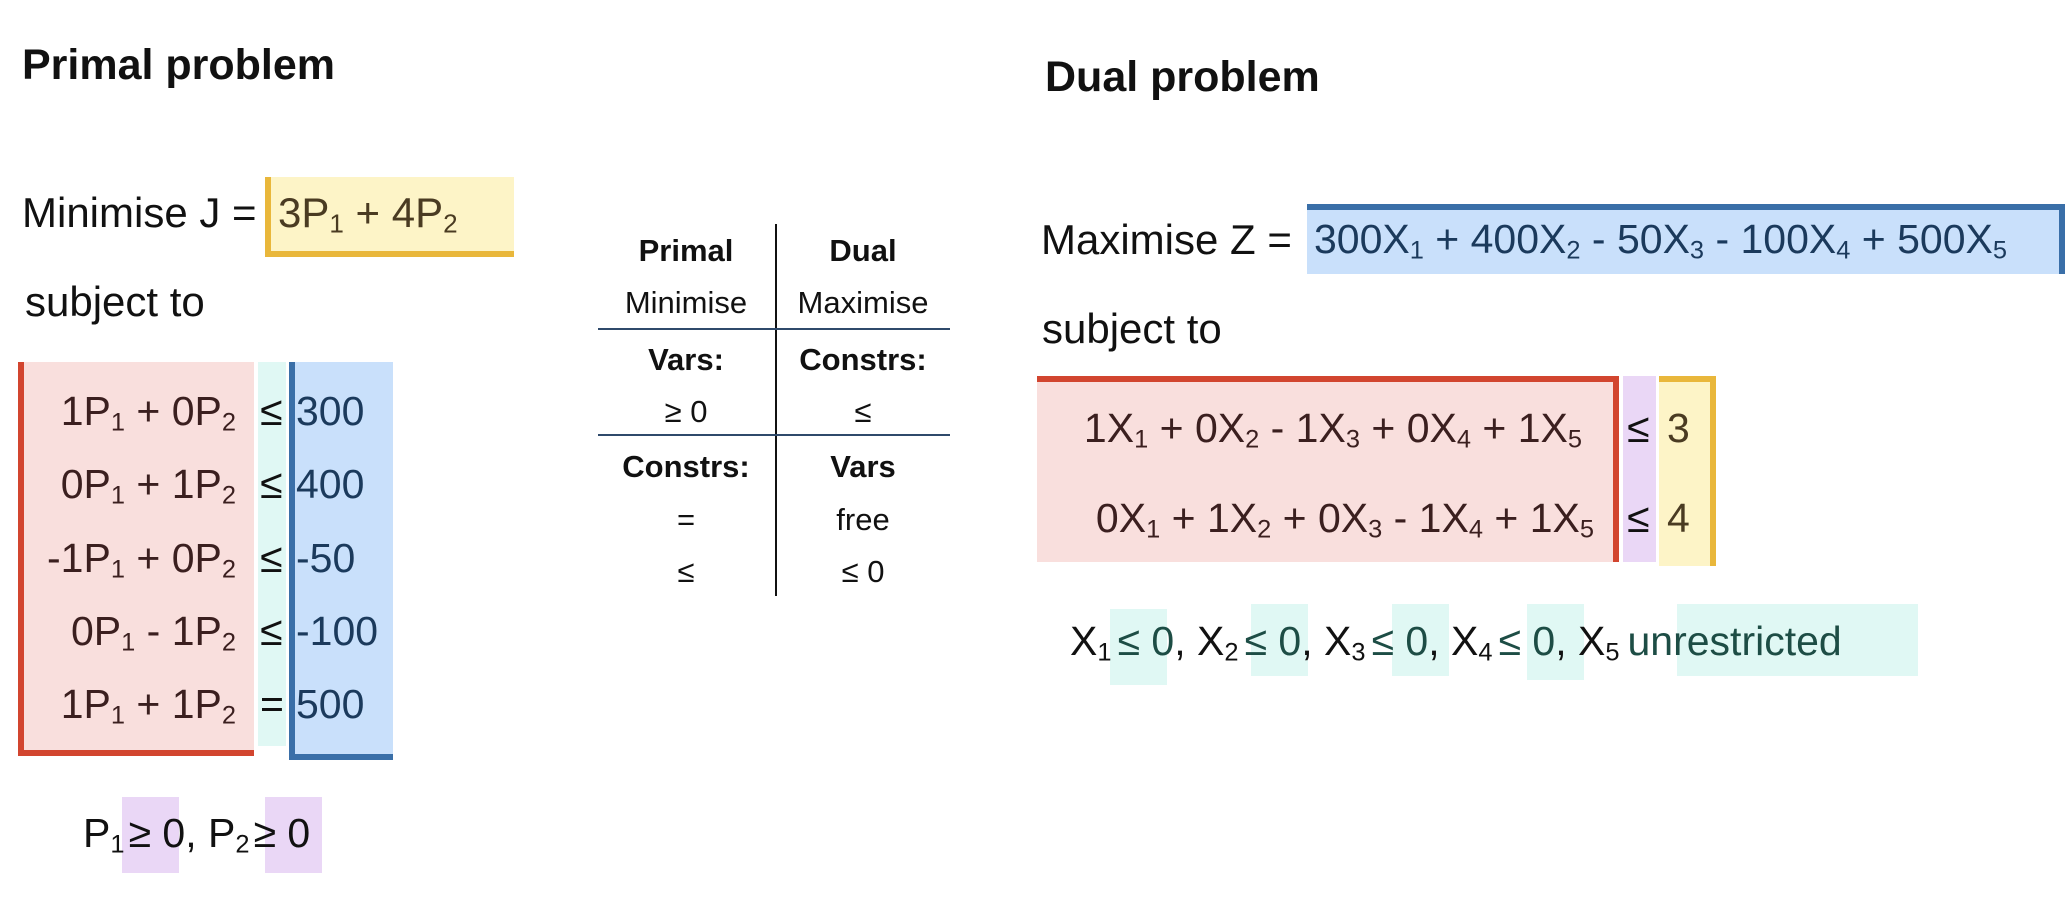 This screenshot has height=914, width=2072. I want to click on table-header-dual: Dual, so click(863, 250).